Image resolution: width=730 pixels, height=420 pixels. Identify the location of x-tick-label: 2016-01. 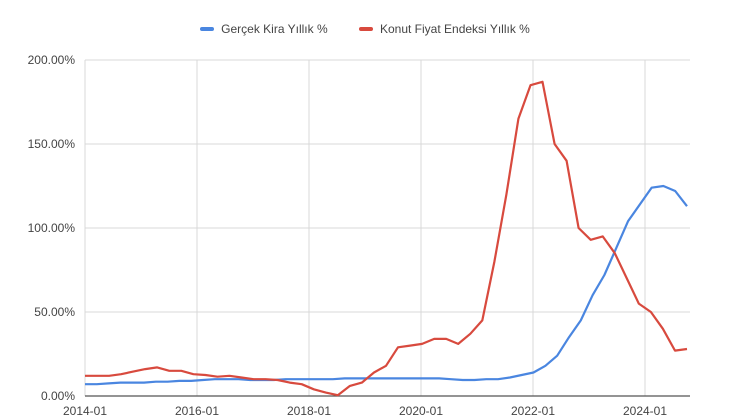
(197, 411).